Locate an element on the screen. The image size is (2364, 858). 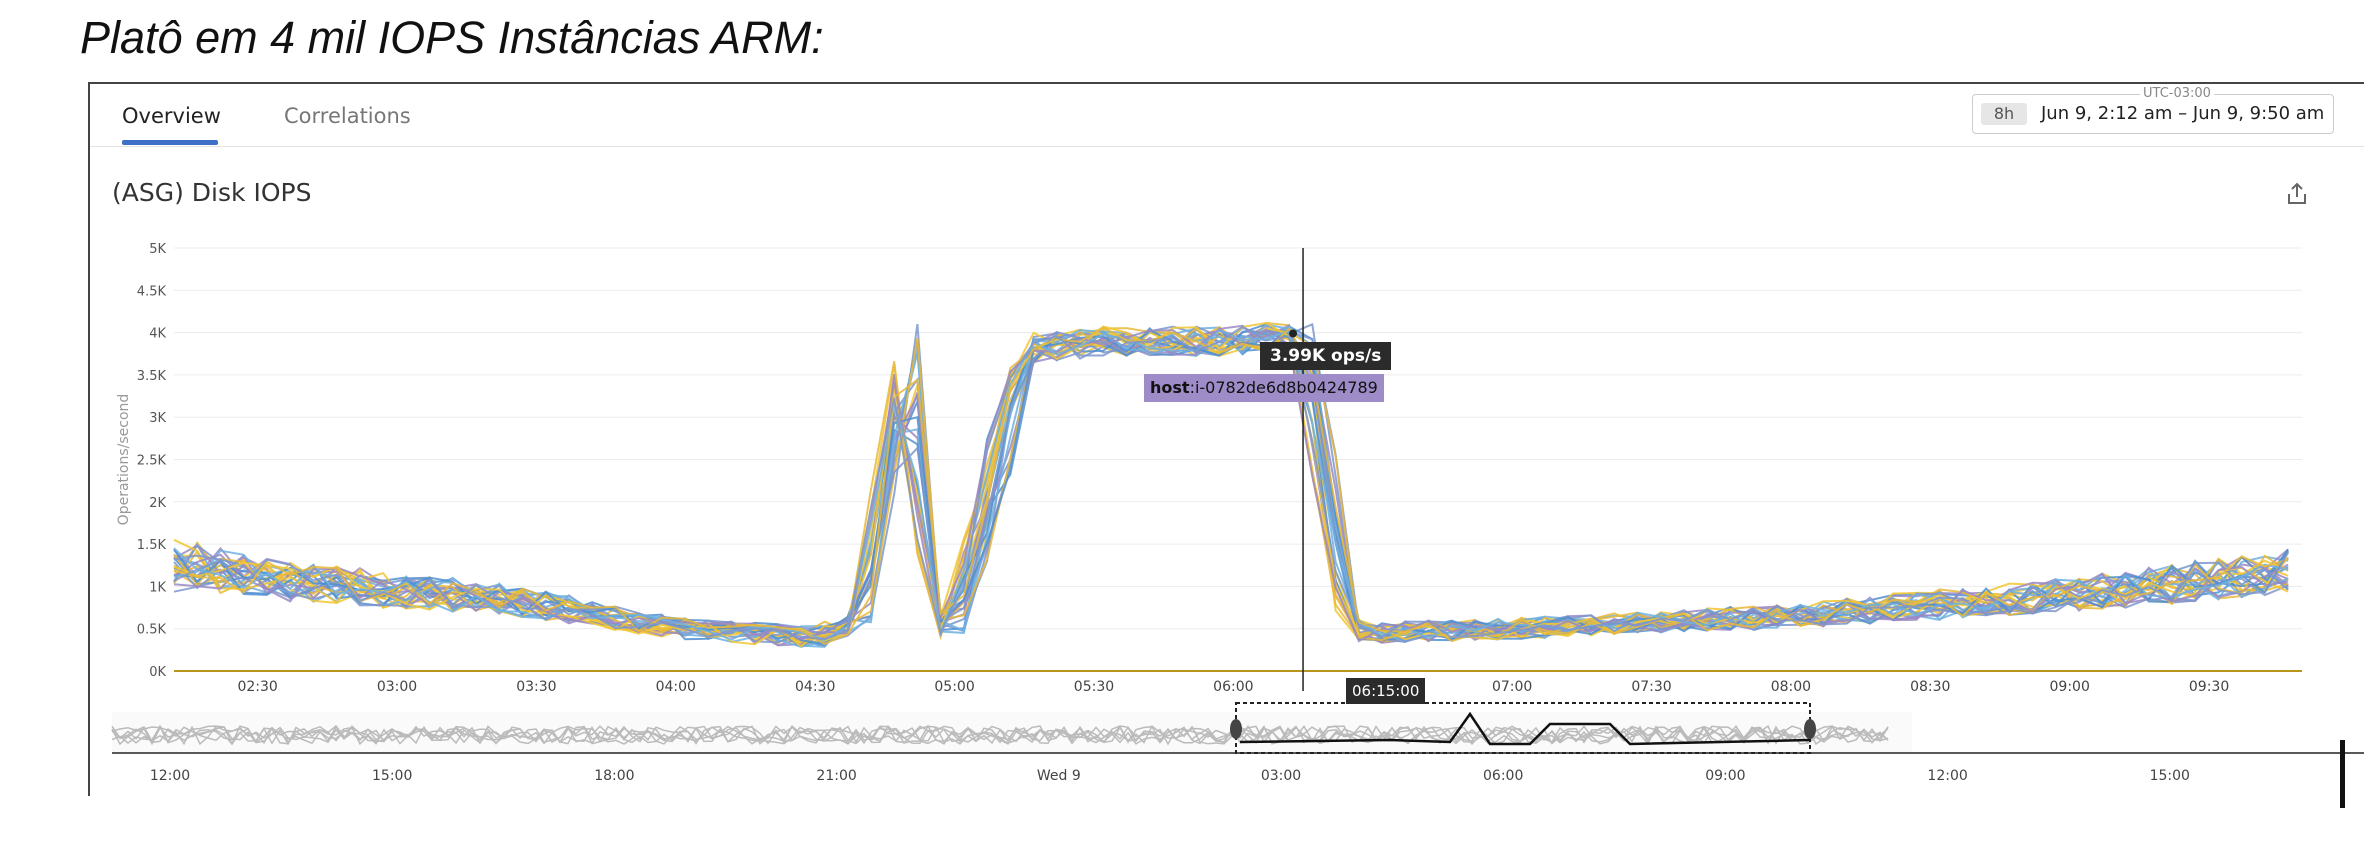
y-tick-label: 4K is located at coordinates (157, 334).